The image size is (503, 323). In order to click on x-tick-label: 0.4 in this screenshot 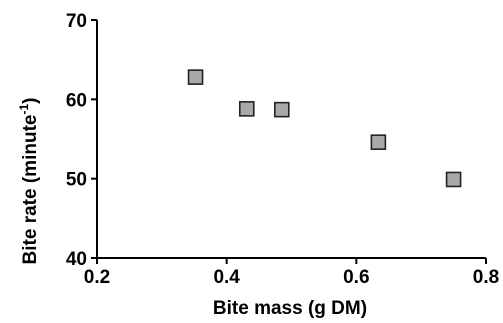, I will do `click(226, 277)`.